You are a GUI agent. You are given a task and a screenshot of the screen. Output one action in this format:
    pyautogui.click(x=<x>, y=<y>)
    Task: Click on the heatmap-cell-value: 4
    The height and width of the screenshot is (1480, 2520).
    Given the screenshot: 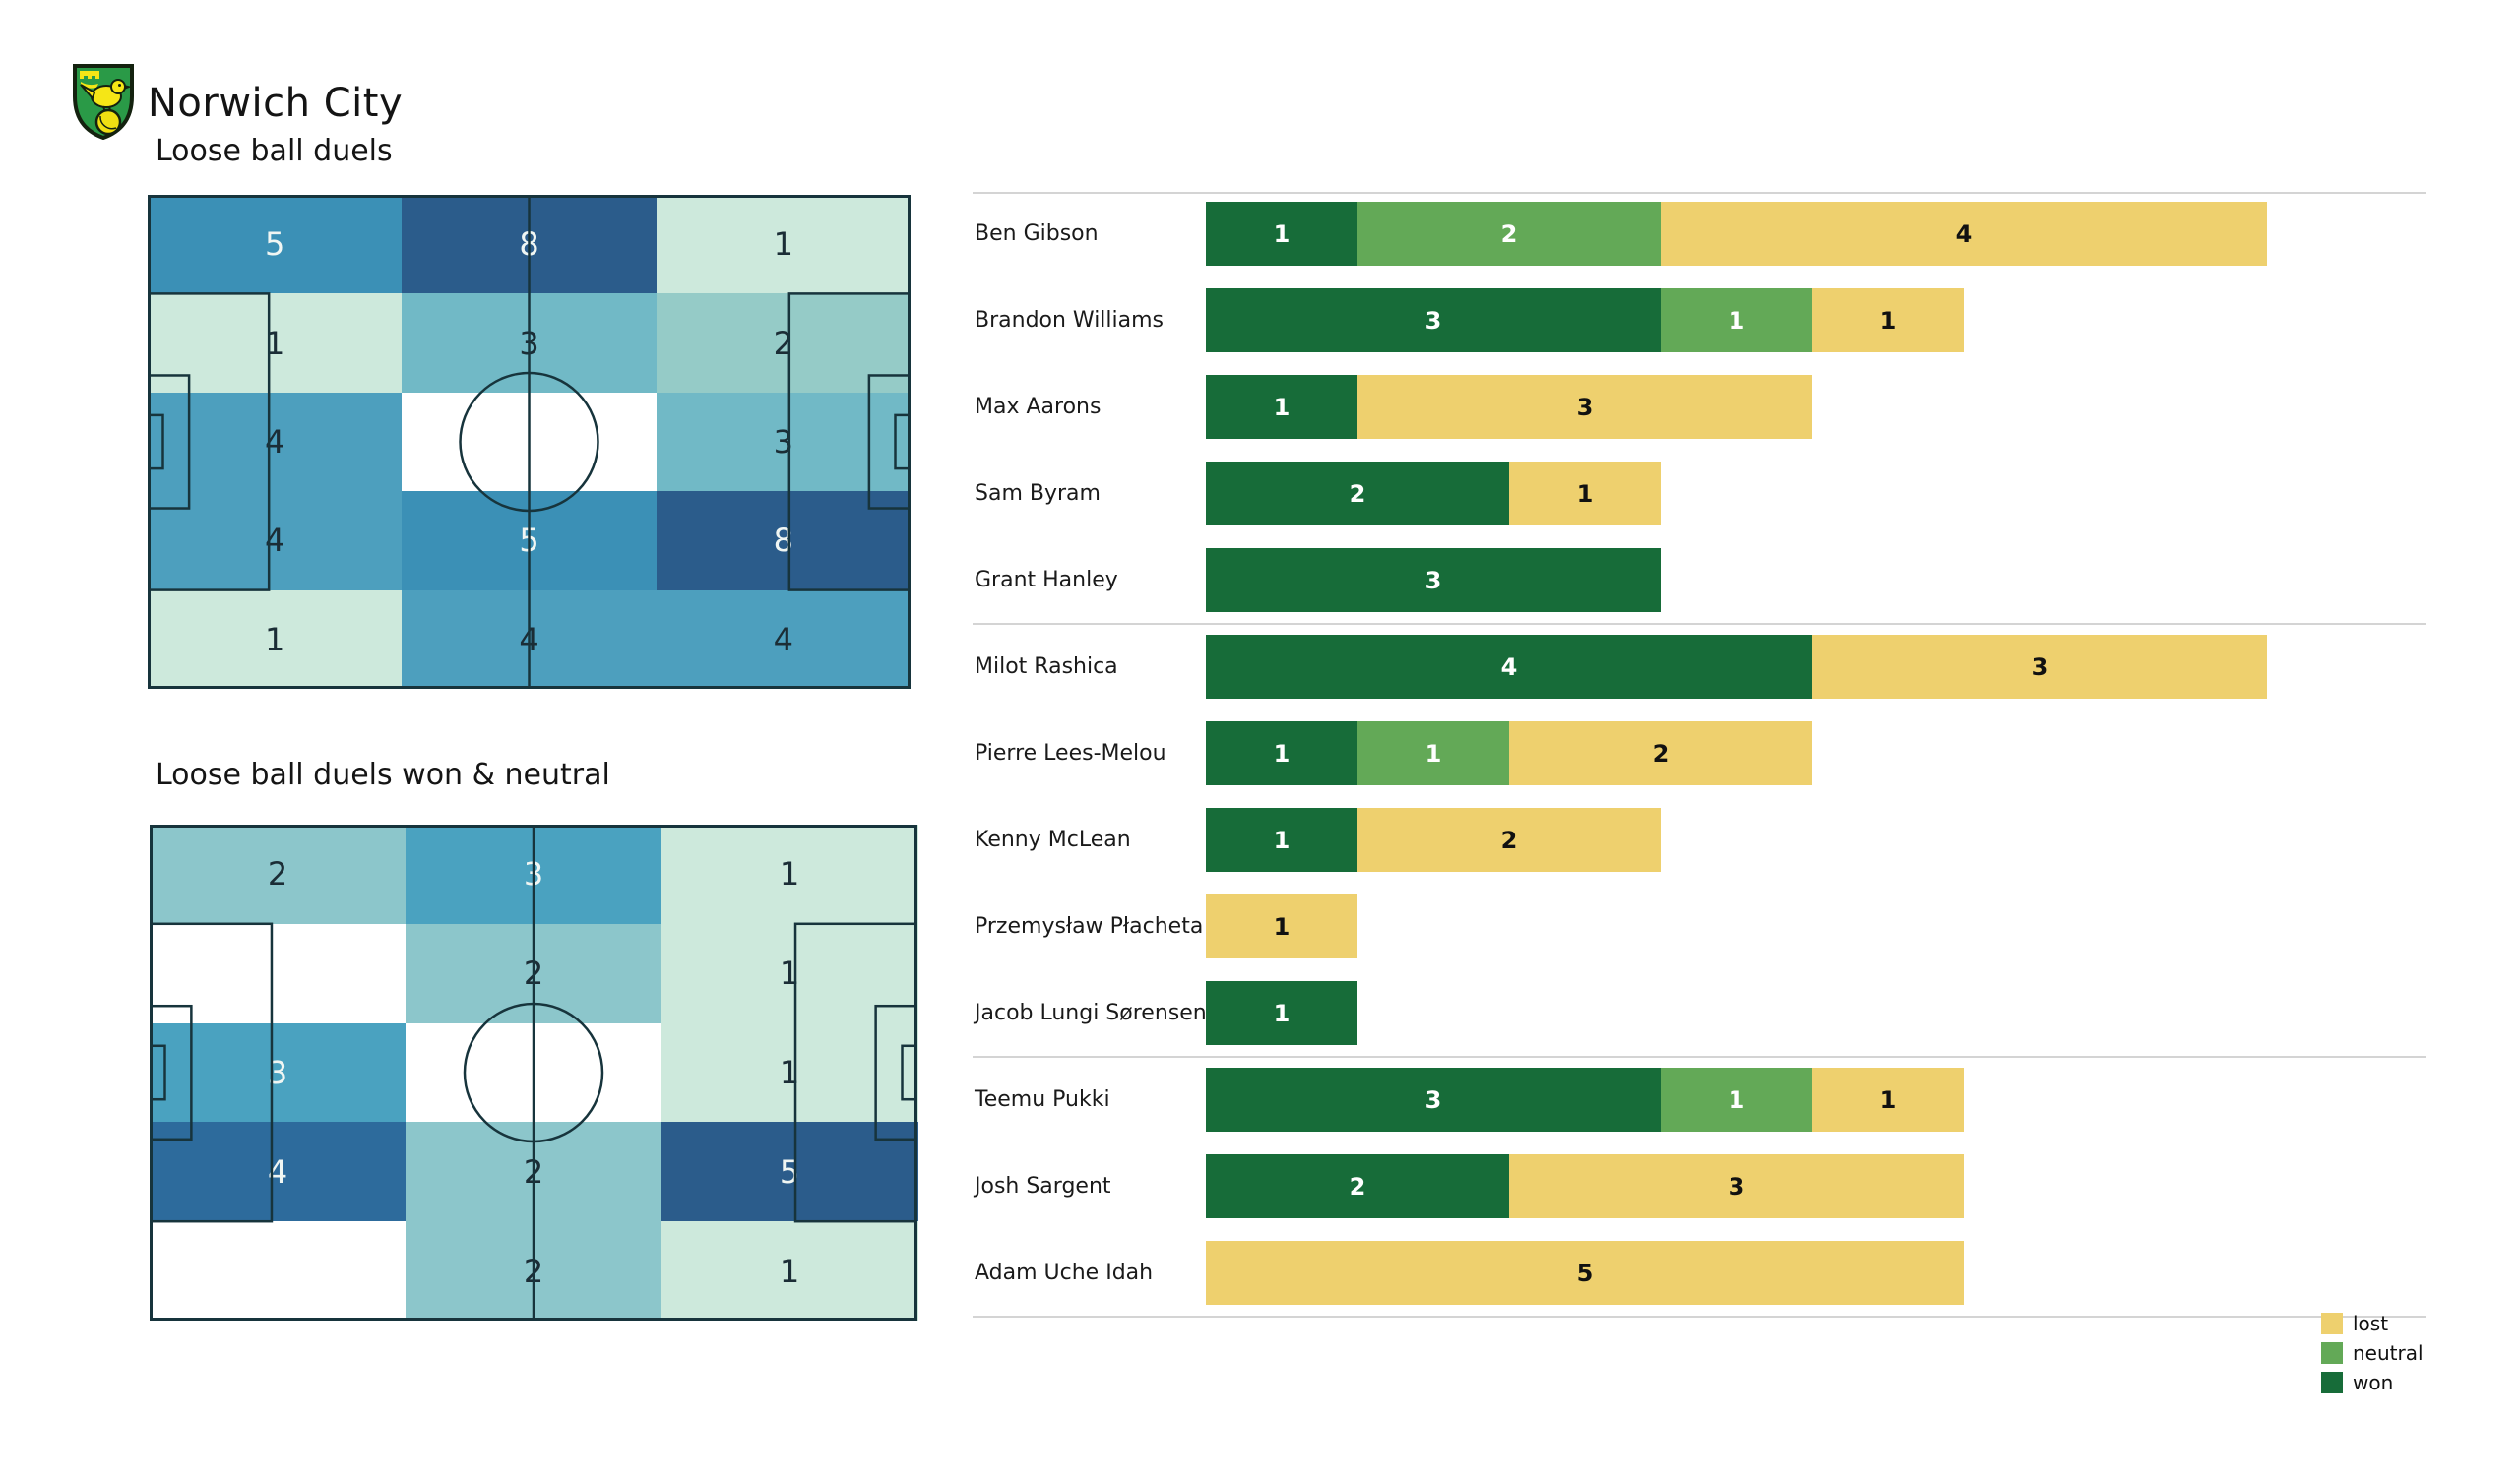 What is the action you would take?
    pyautogui.click(x=783, y=639)
    